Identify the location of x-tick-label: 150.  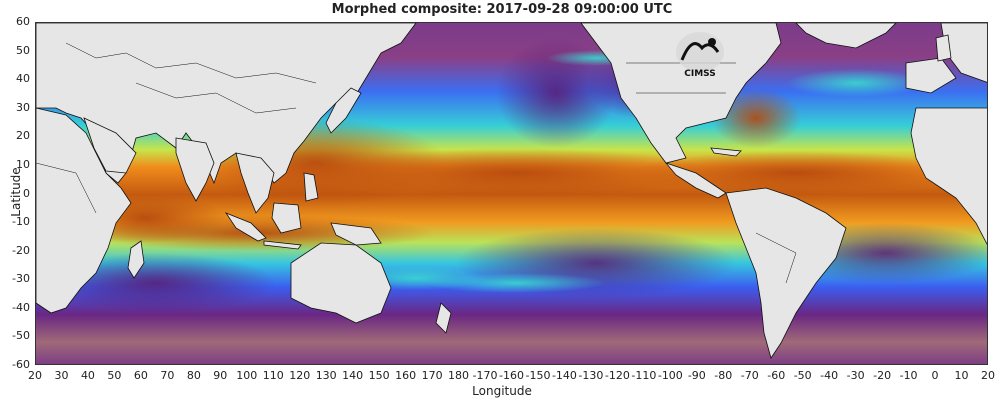
(379, 375).